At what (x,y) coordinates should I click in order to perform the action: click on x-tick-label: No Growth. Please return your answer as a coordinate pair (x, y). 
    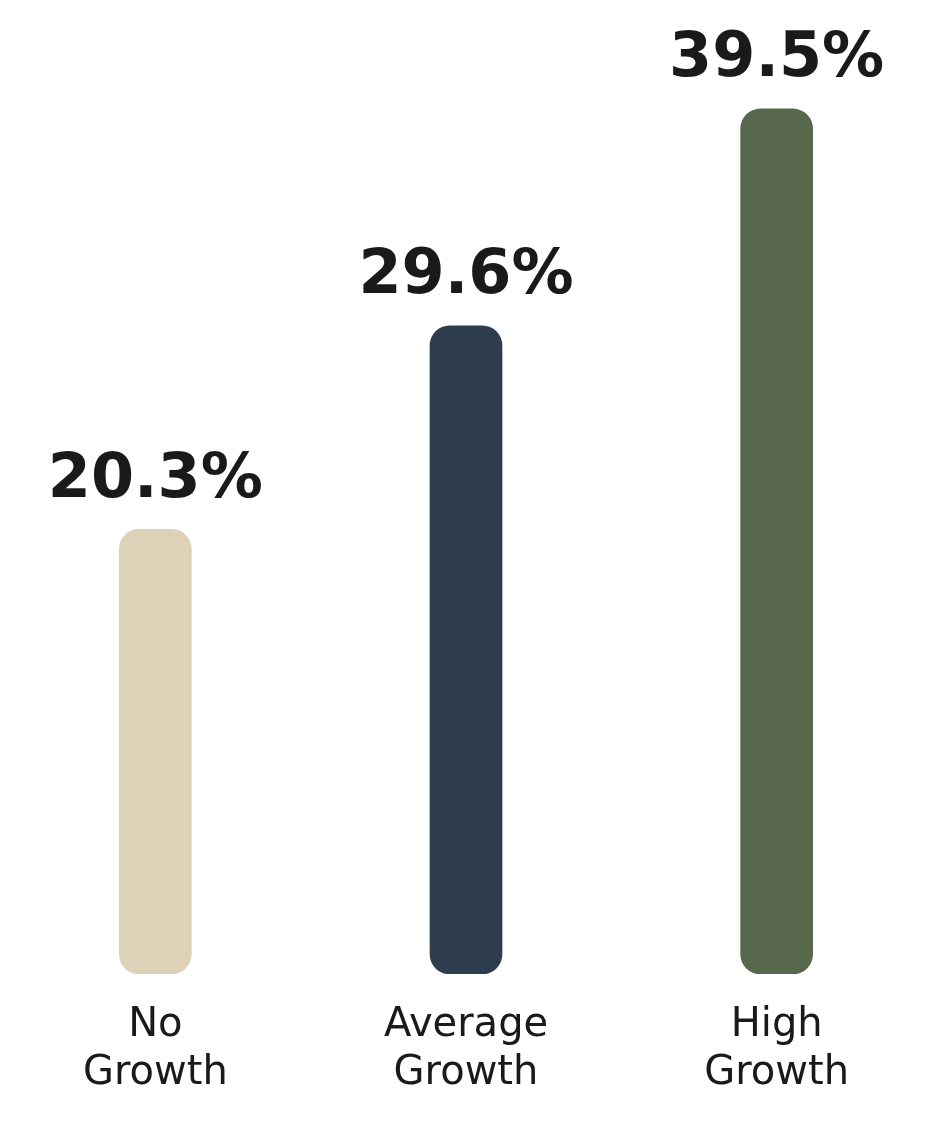
    Looking at the image, I should click on (155, 1046).